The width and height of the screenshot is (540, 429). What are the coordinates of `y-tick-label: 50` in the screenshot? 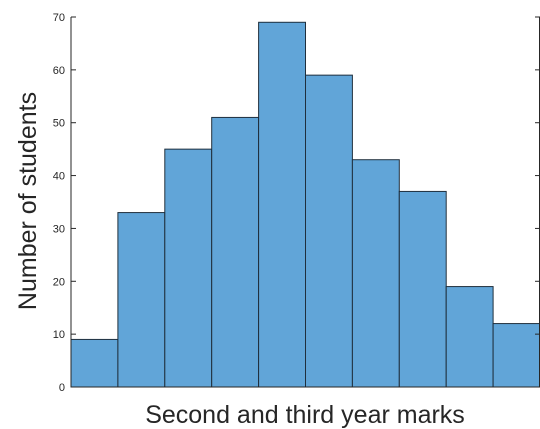 It's located at (59, 124).